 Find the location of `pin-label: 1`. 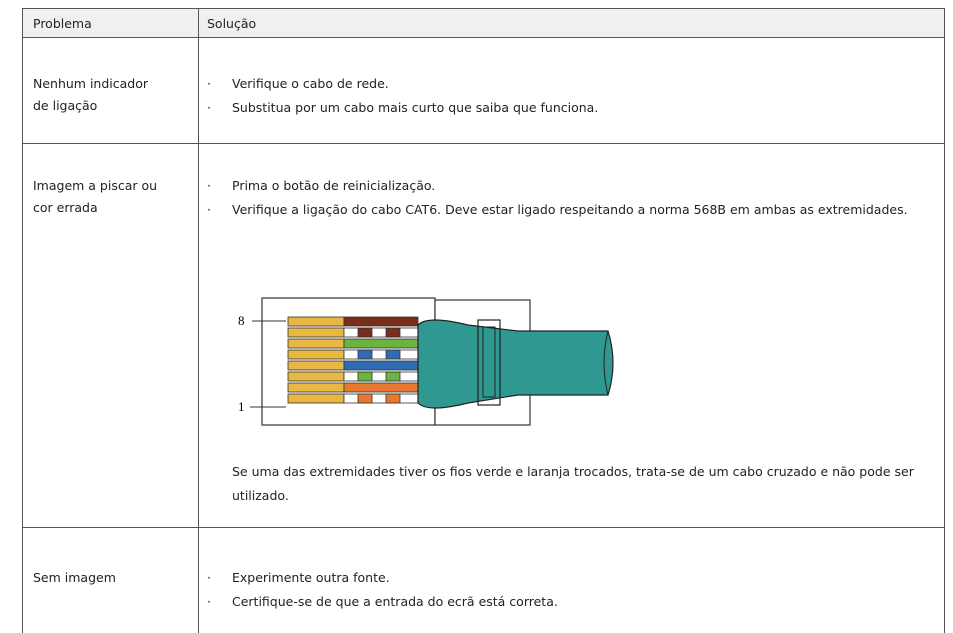

pin-label: 1 is located at coordinates (241, 406).